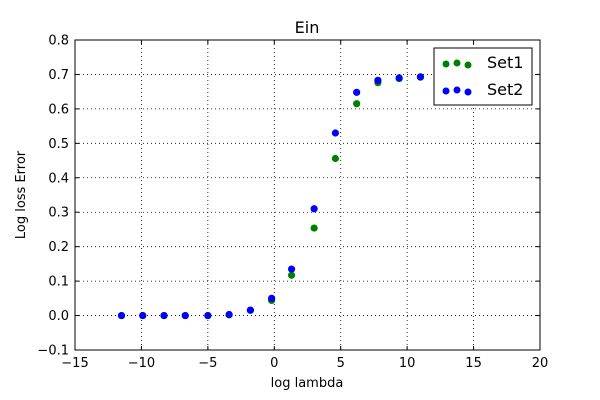 This screenshot has height=400, width=600. I want to click on y-tick-label: 0.6, so click(58, 109).